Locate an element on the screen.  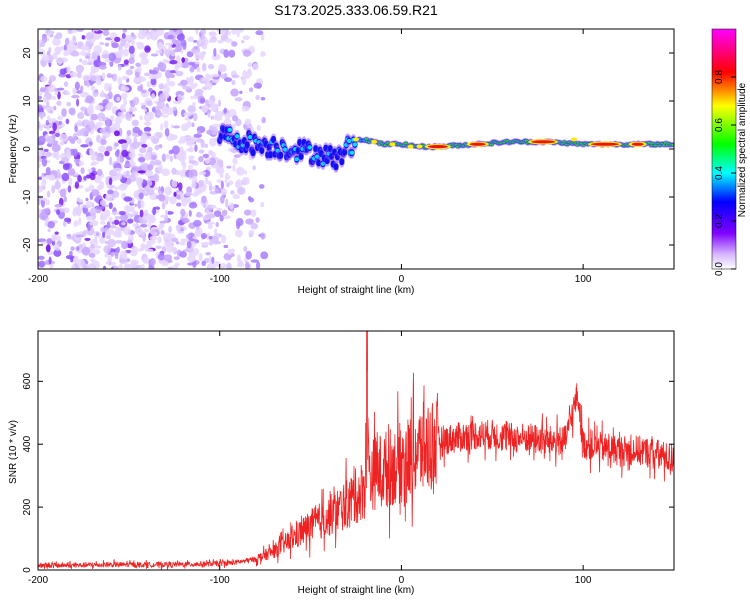
colorbar-ticks: 0.0 0.2 0.4 0.6 0.8 is located at coordinates (725, 173).